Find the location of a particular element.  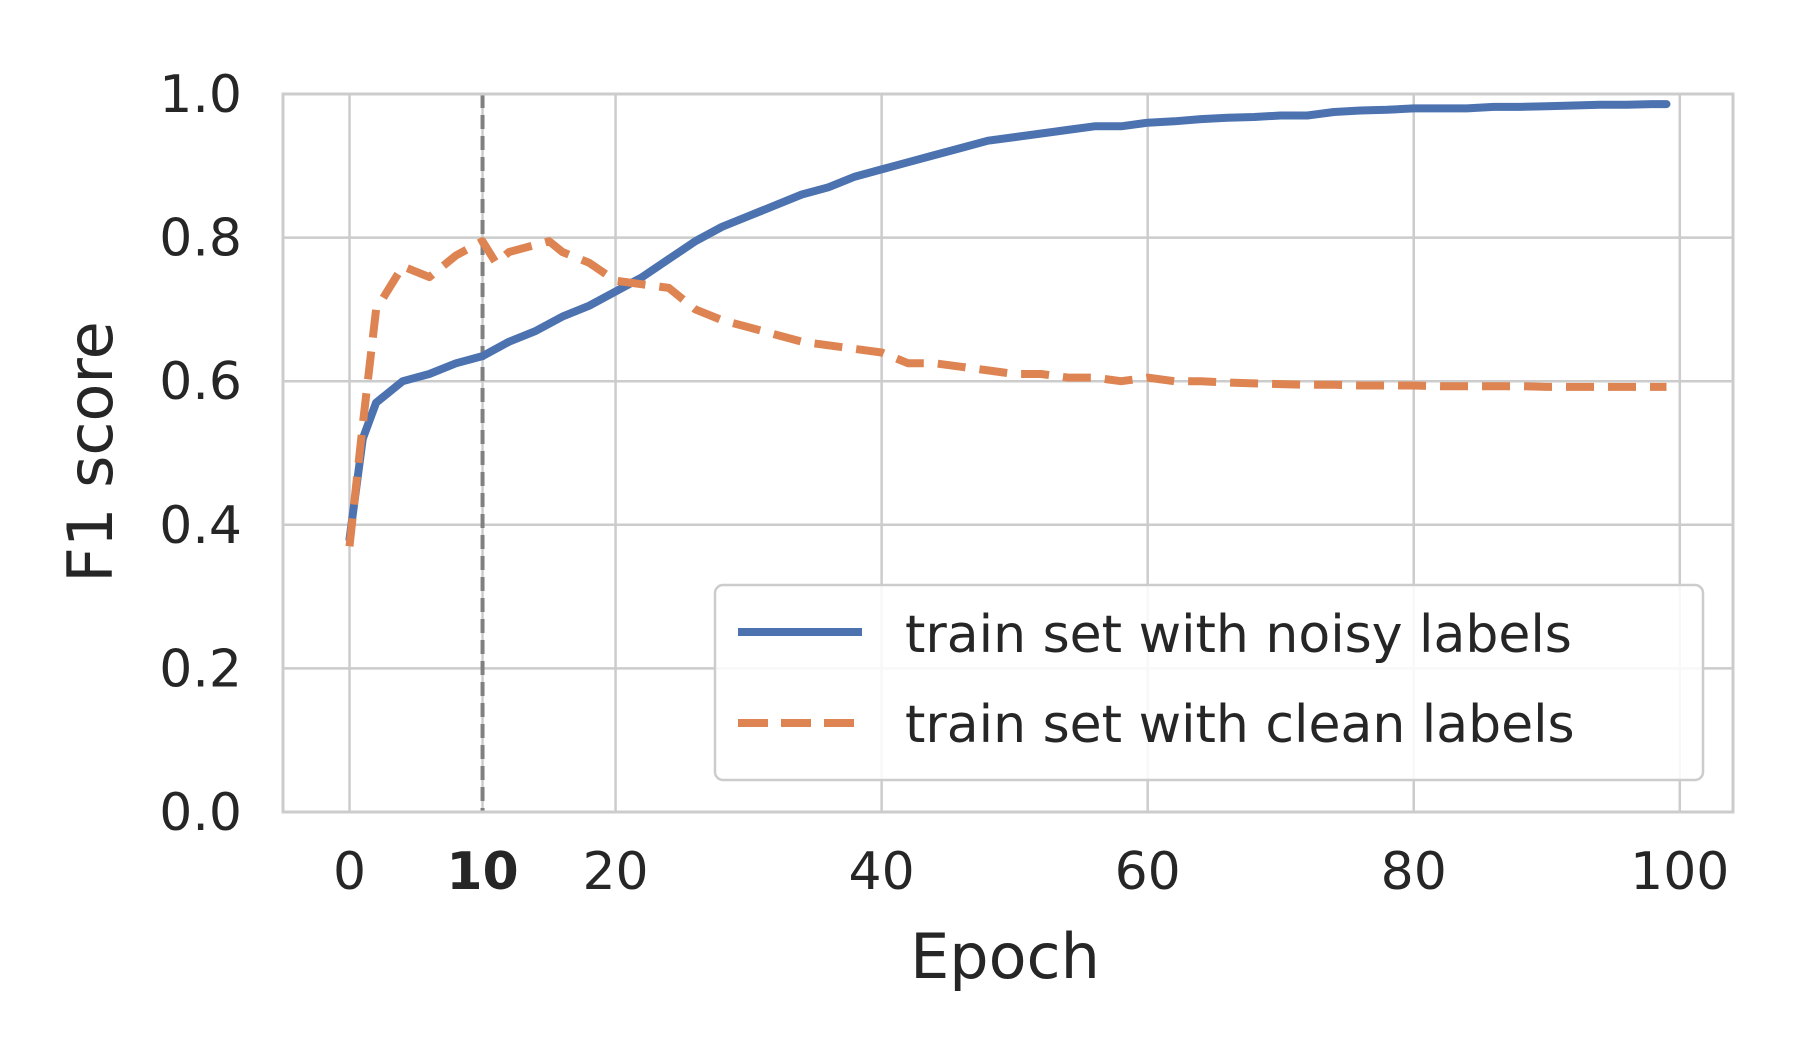

x-tick-label: 10 is located at coordinates (482, 872).